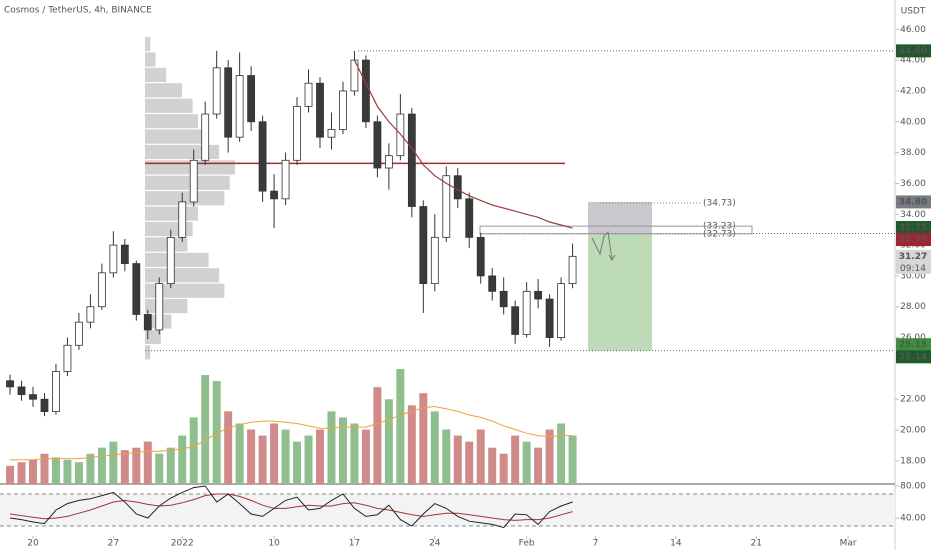  What do you see at coordinates (913, 240) in the screenshot?
I see `price-tag-label: 32.75` at bounding box center [913, 240].